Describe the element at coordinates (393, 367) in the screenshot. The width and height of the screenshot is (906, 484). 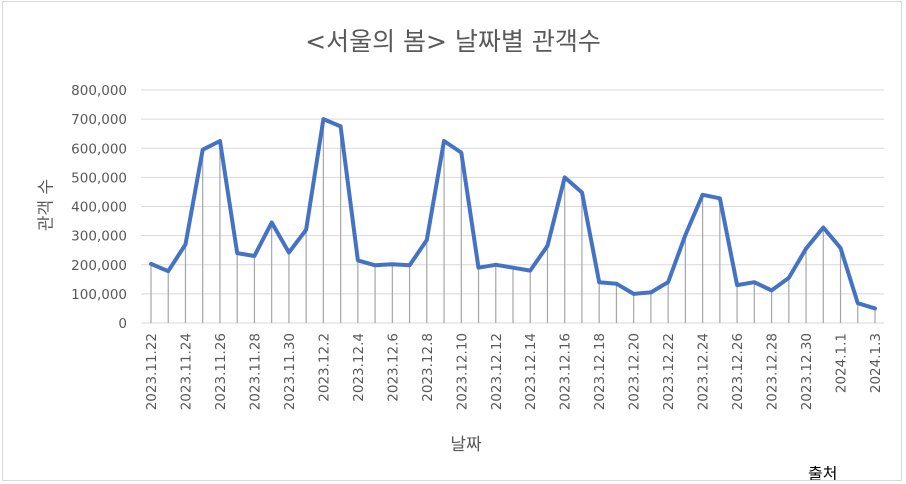
I see `x-tick-label: 2023.12.6` at that location.